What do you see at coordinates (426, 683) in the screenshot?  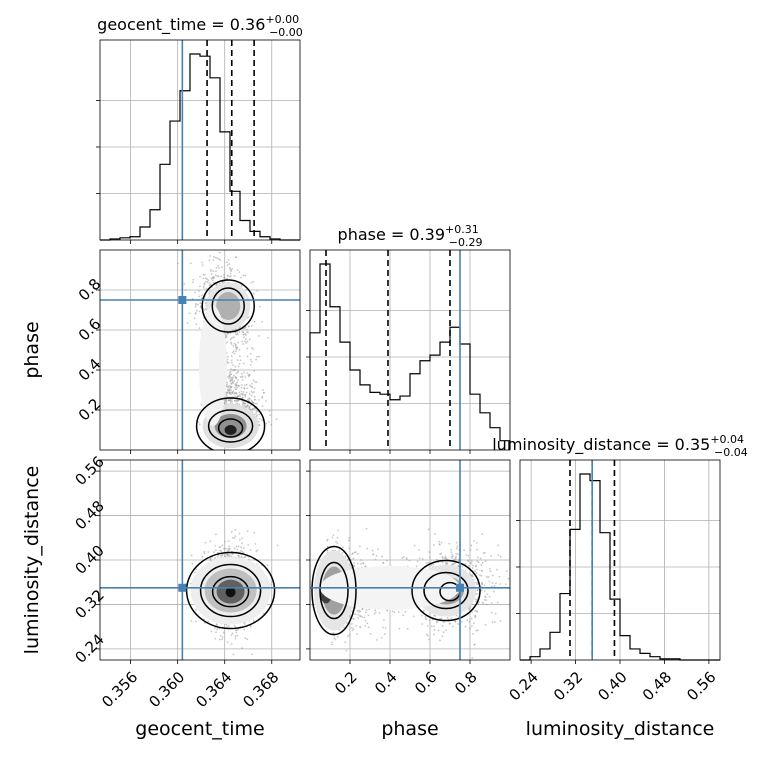 I see `x-tick-label: 0.6` at bounding box center [426, 683].